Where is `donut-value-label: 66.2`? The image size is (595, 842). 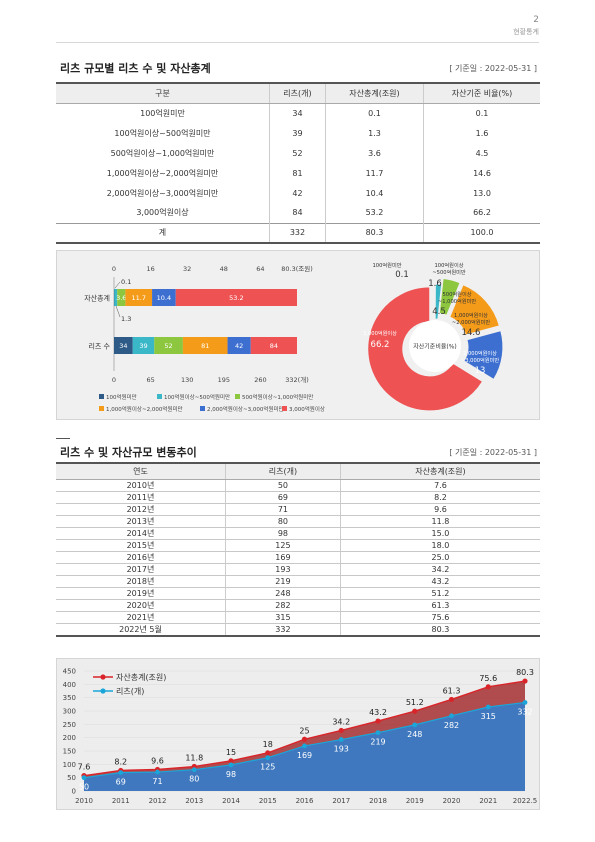 donut-value-label: 66.2 is located at coordinates (380, 345).